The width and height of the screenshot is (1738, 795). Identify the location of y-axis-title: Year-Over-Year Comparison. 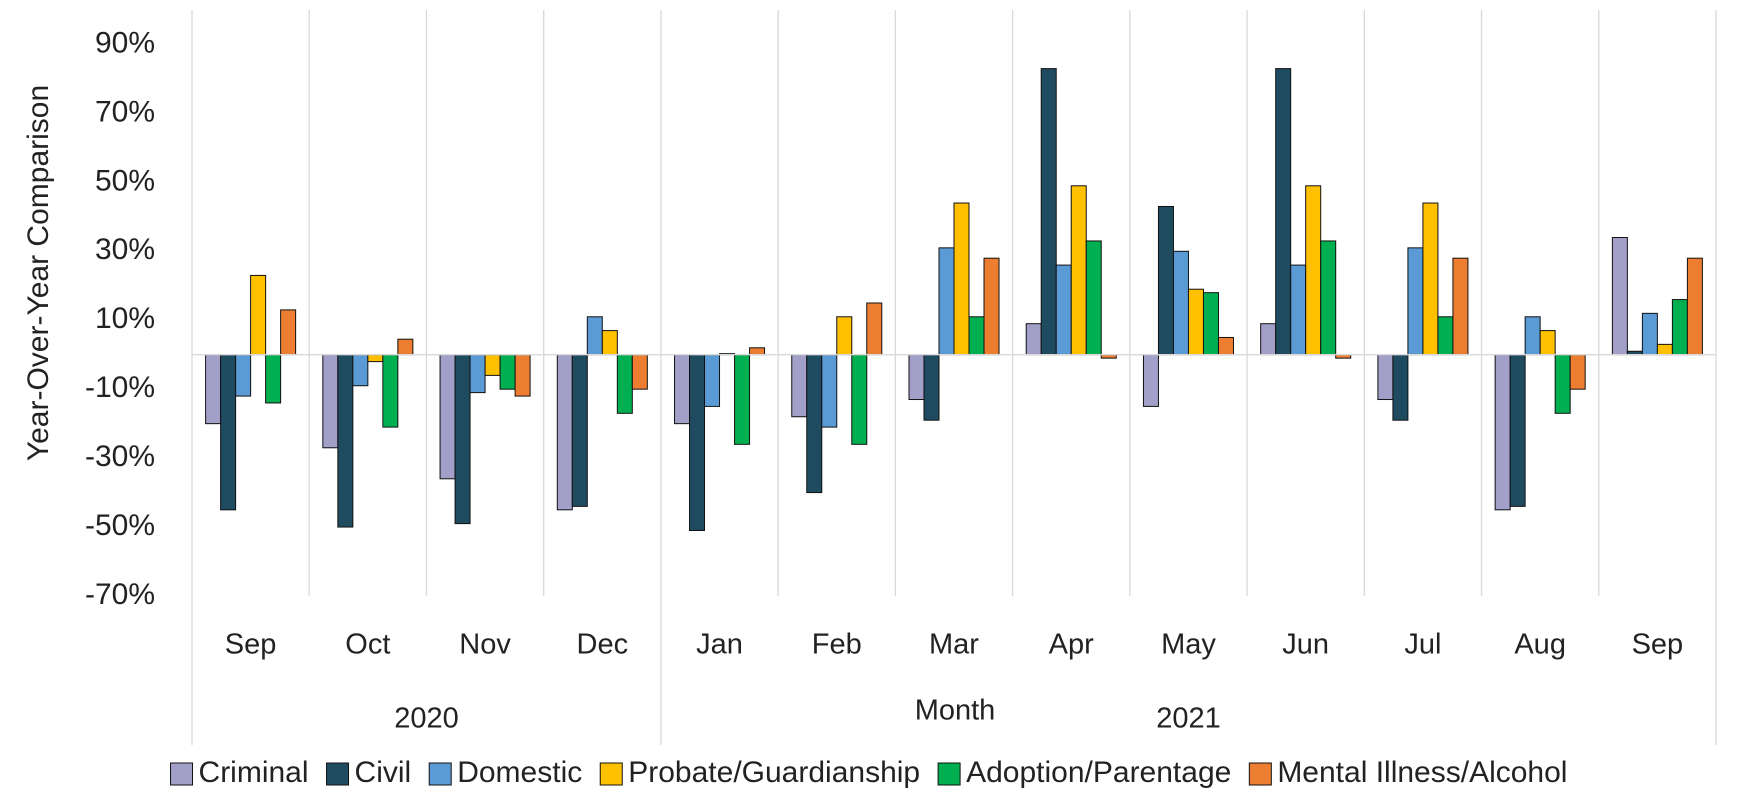
(38, 273).